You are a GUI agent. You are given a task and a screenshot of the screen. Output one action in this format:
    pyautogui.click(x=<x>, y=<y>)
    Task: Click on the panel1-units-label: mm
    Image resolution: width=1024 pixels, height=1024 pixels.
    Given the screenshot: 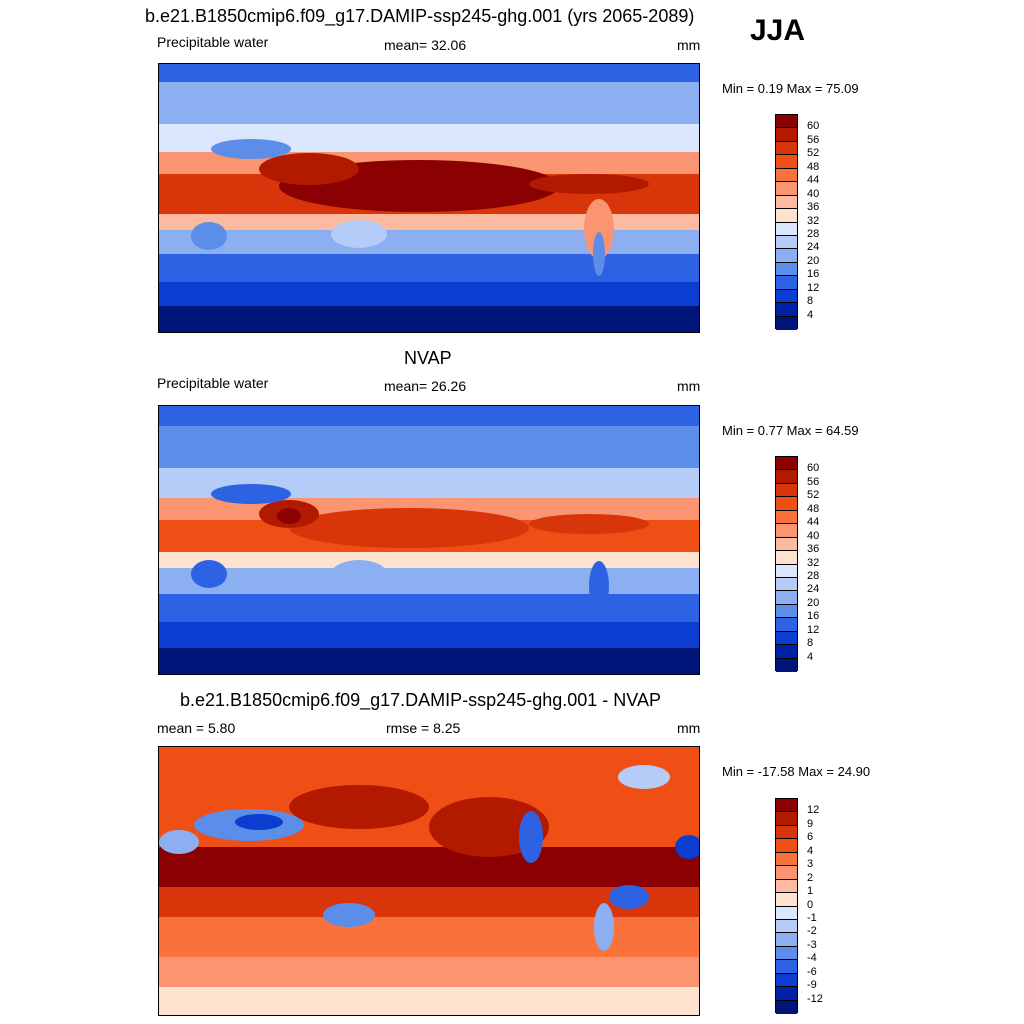 What is the action you would take?
    pyautogui.click(x=689, y=45)
    